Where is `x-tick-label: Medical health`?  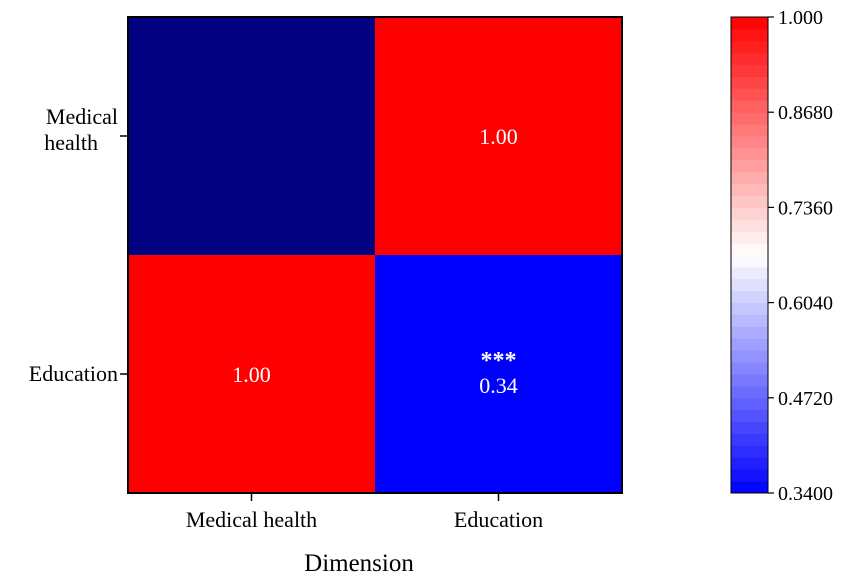 x-tick-label: Medical health is located at coordinates (251, 519).